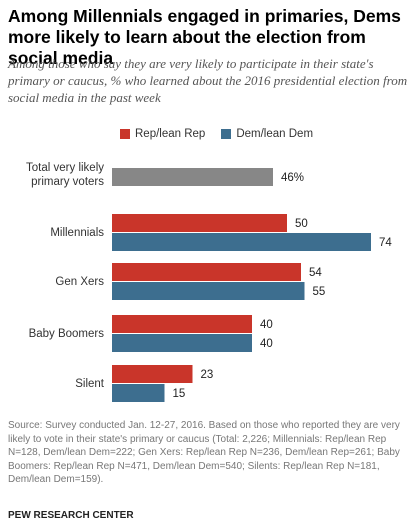 The width and height of the screenshot is (420, 530). What do you see at coordinates (226, 134) in the screenshot?
I see `legend-swatch-dem` at bounding box center [226, 134].